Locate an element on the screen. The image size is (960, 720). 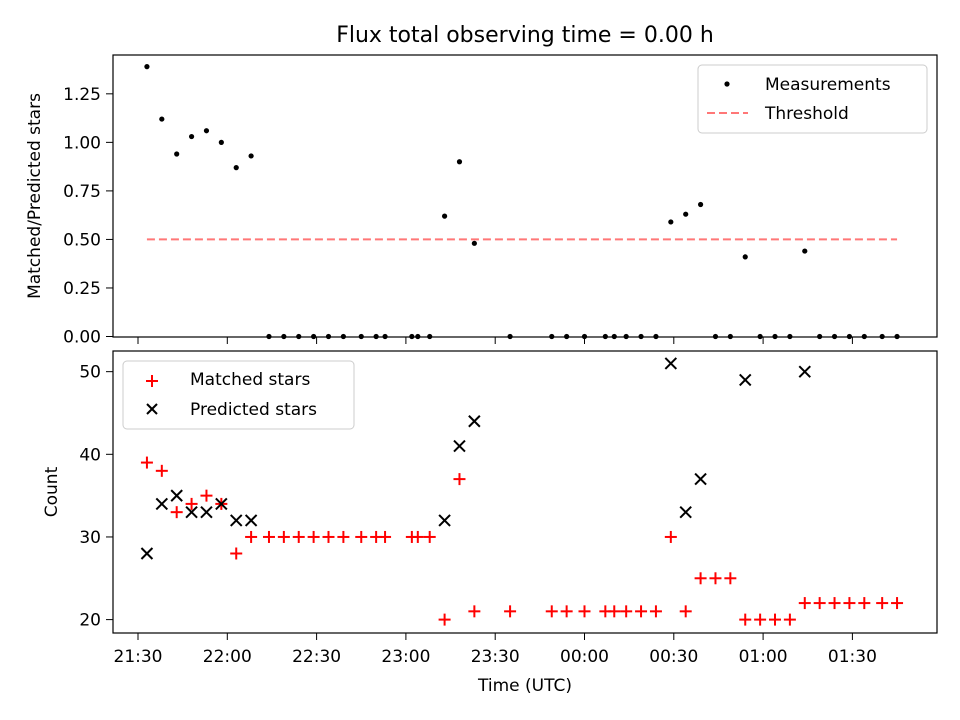
bottom-x-tick-label: 21:30 is located at coordinates (138, 657).